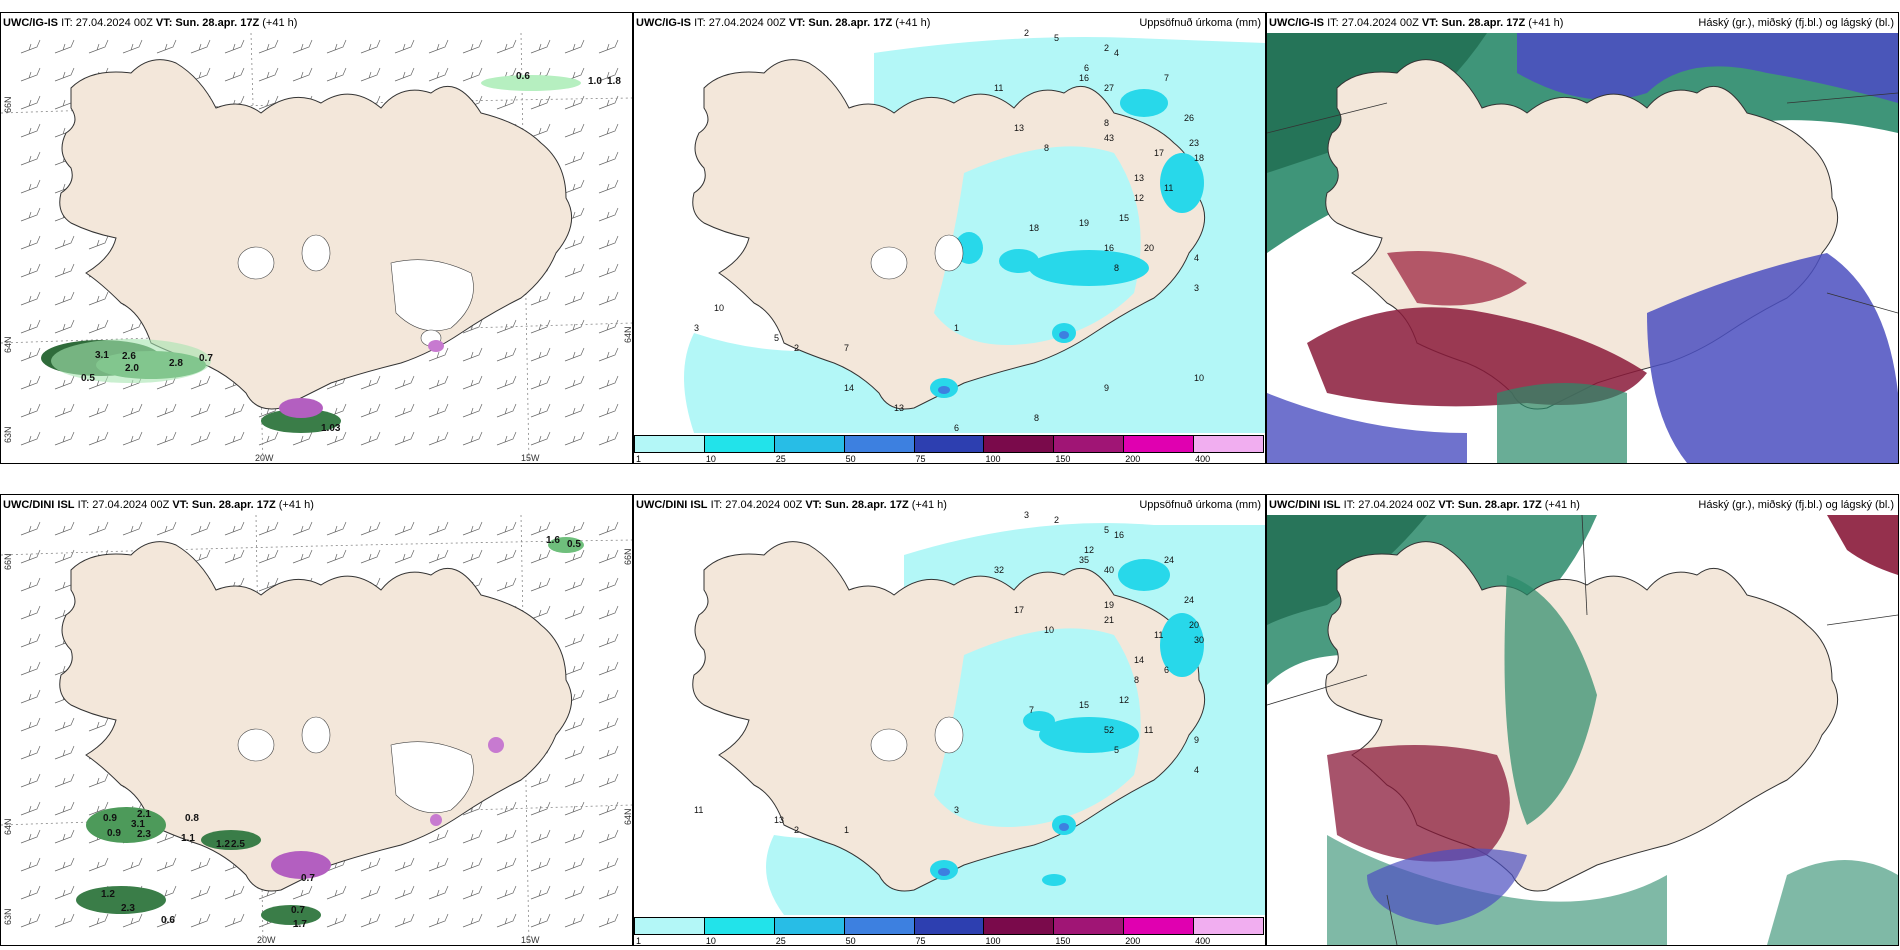 Image resolution: width=1900 pixels, height=950 pixels. I want to click on value-label: 2.1, so click(144, 814).